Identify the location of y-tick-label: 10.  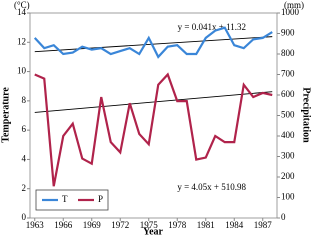
(22, 71).